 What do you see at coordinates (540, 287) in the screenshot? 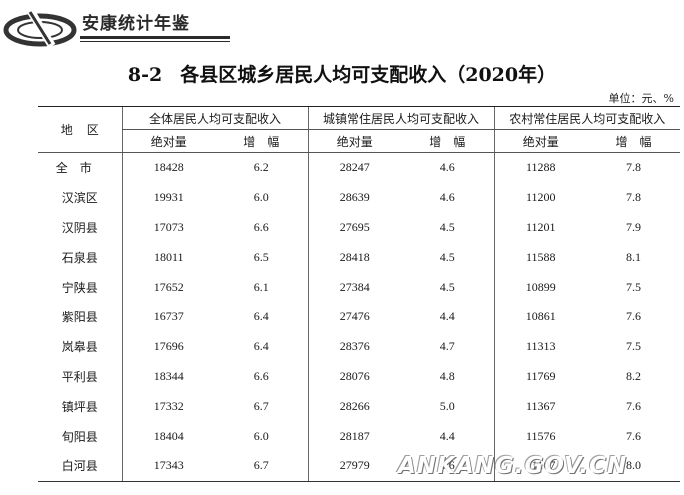
I see `rural-absolute-cell: 10899` at bounding box center [540, 287].